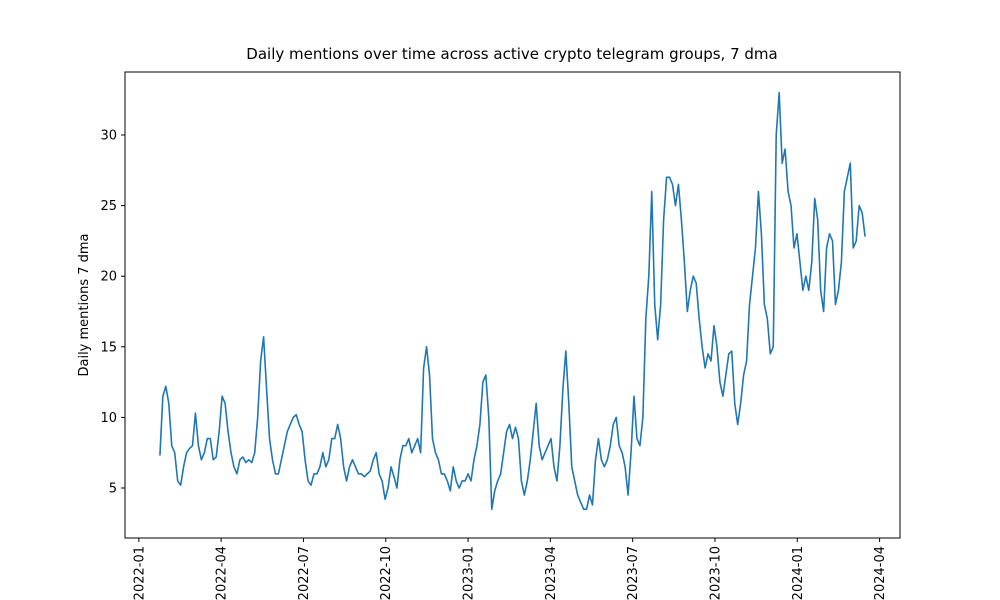 Image resolution: width=1000 pixels, height=600 pixels. What do you see at coordinates (715, 573) in the screenshot?
I see `x-tick-label: 2023-10` at bounding box center [715, 573].